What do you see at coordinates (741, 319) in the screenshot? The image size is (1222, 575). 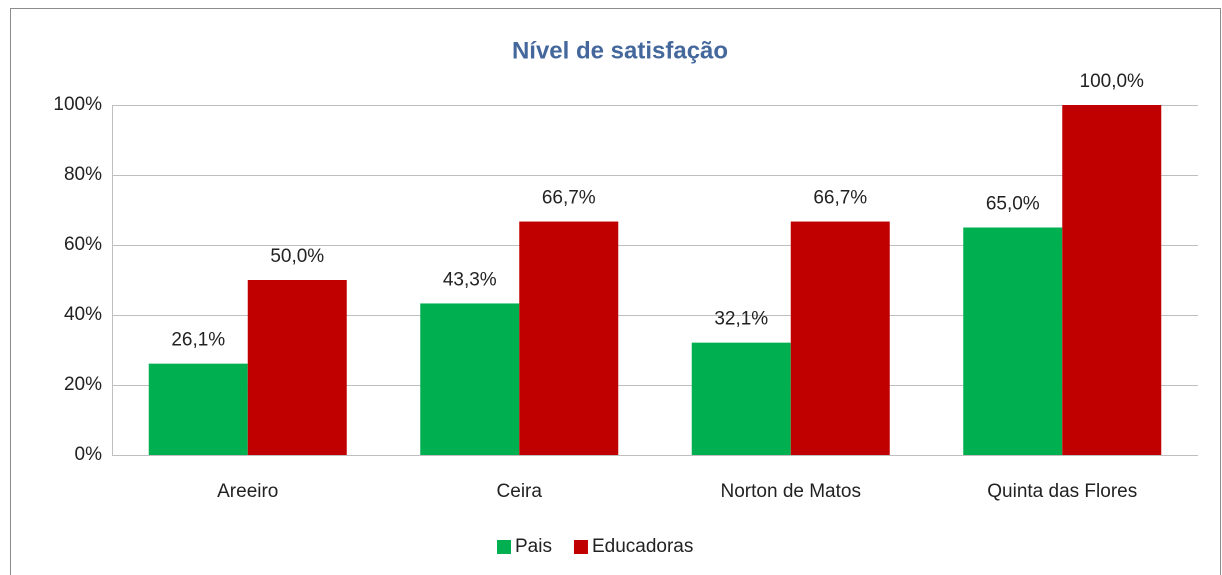 I see `data-label: 32,1%` at bounding box center [741, 319].